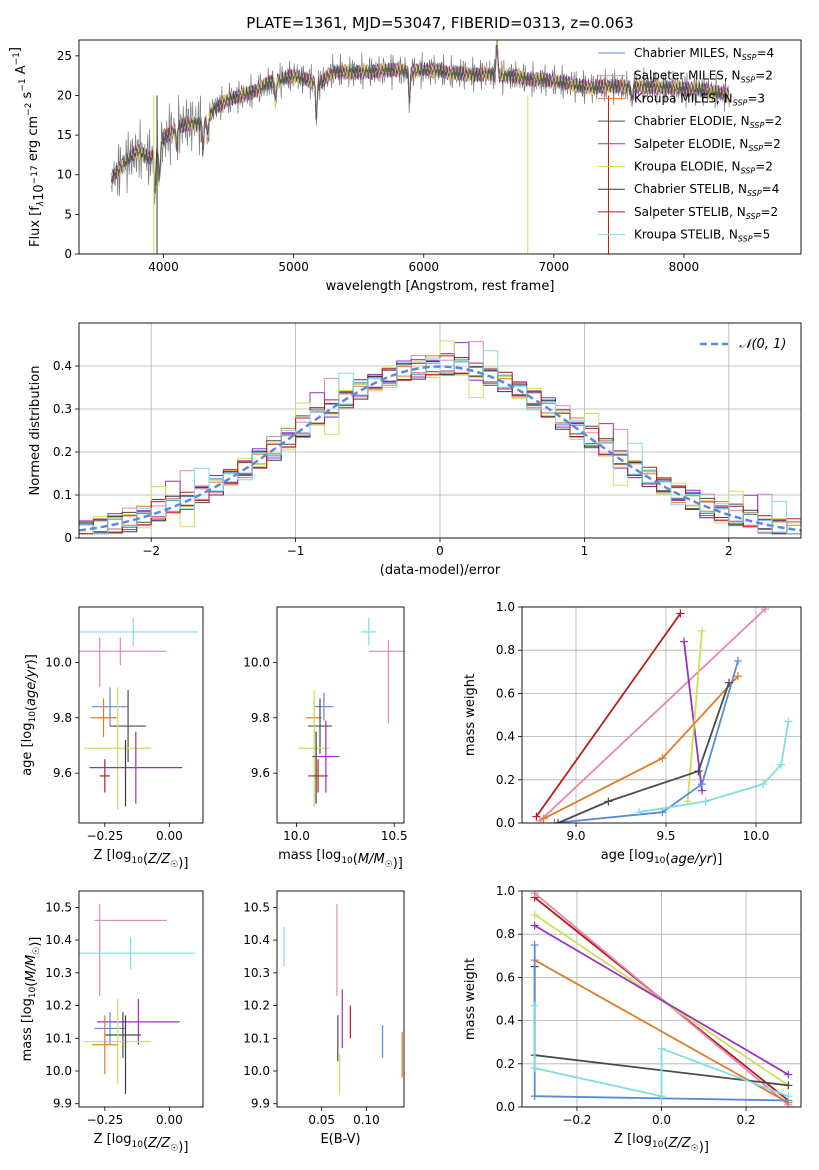  Describe the element at coordinates (394, 836) in the screenshot. I see `x-tick-label: 10.5` at that location.